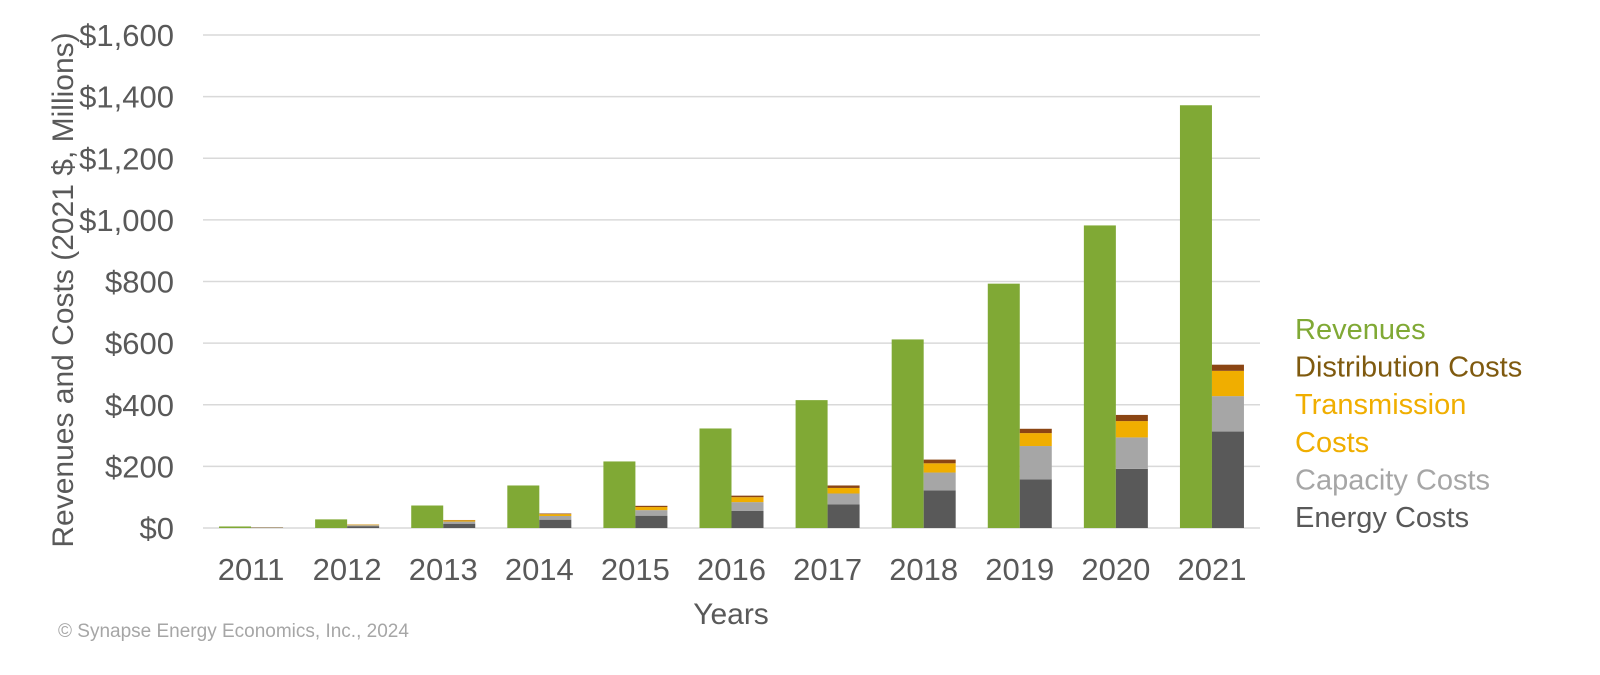  Describe the element at coordinates (347, 569) in the screenshot. I see `x-tick-label: 2012` at that location.